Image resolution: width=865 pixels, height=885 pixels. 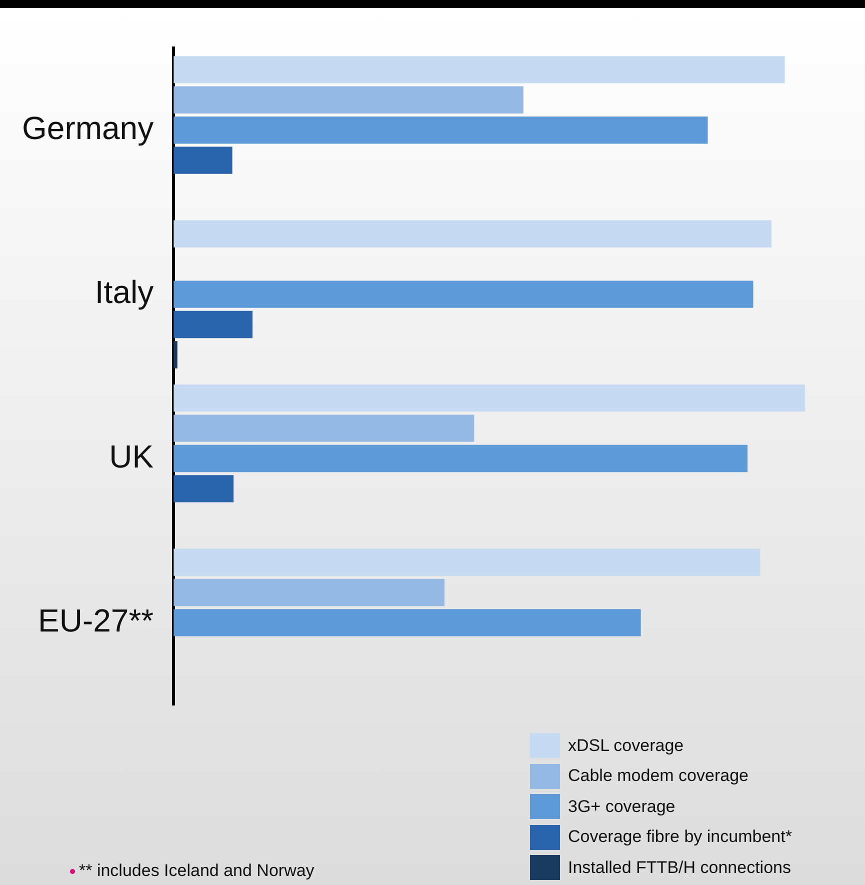 I want to click on y-tick-label: UK, so click(x=131, y=456).